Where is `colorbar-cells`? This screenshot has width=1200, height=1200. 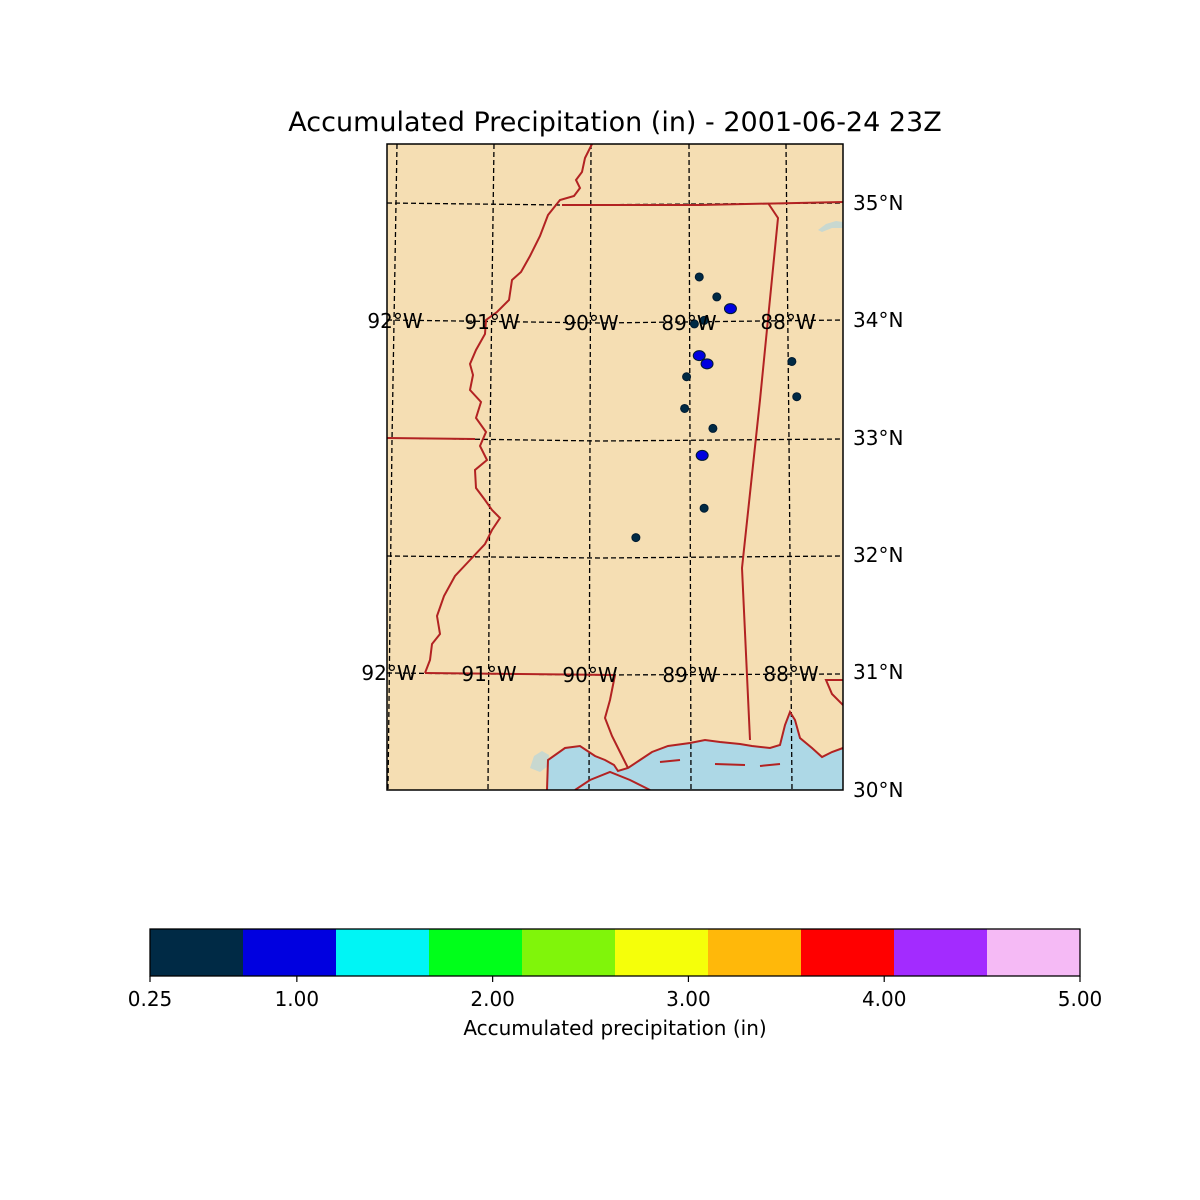
colorbar-cells is located at coordinates (615, 952).